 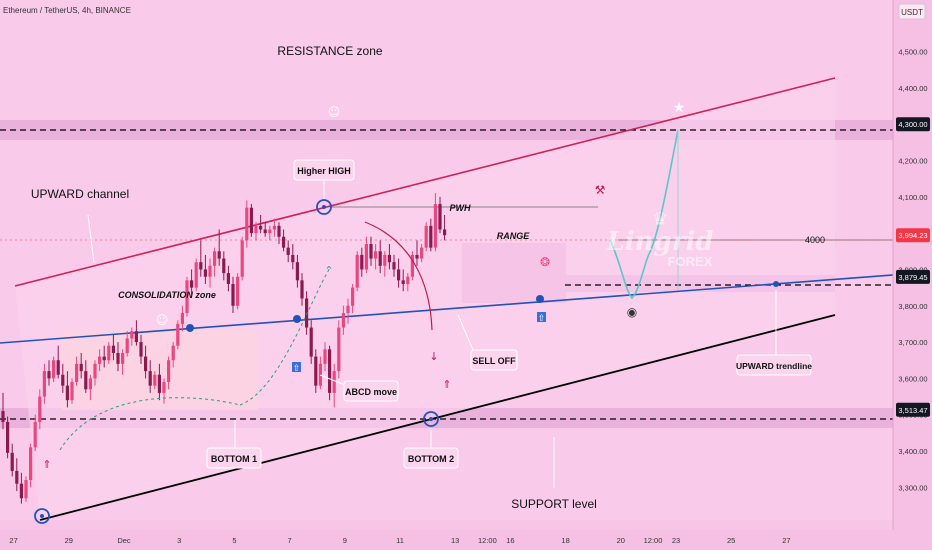 I want to click on currency-label: USDT, so click(x=912, y=12).